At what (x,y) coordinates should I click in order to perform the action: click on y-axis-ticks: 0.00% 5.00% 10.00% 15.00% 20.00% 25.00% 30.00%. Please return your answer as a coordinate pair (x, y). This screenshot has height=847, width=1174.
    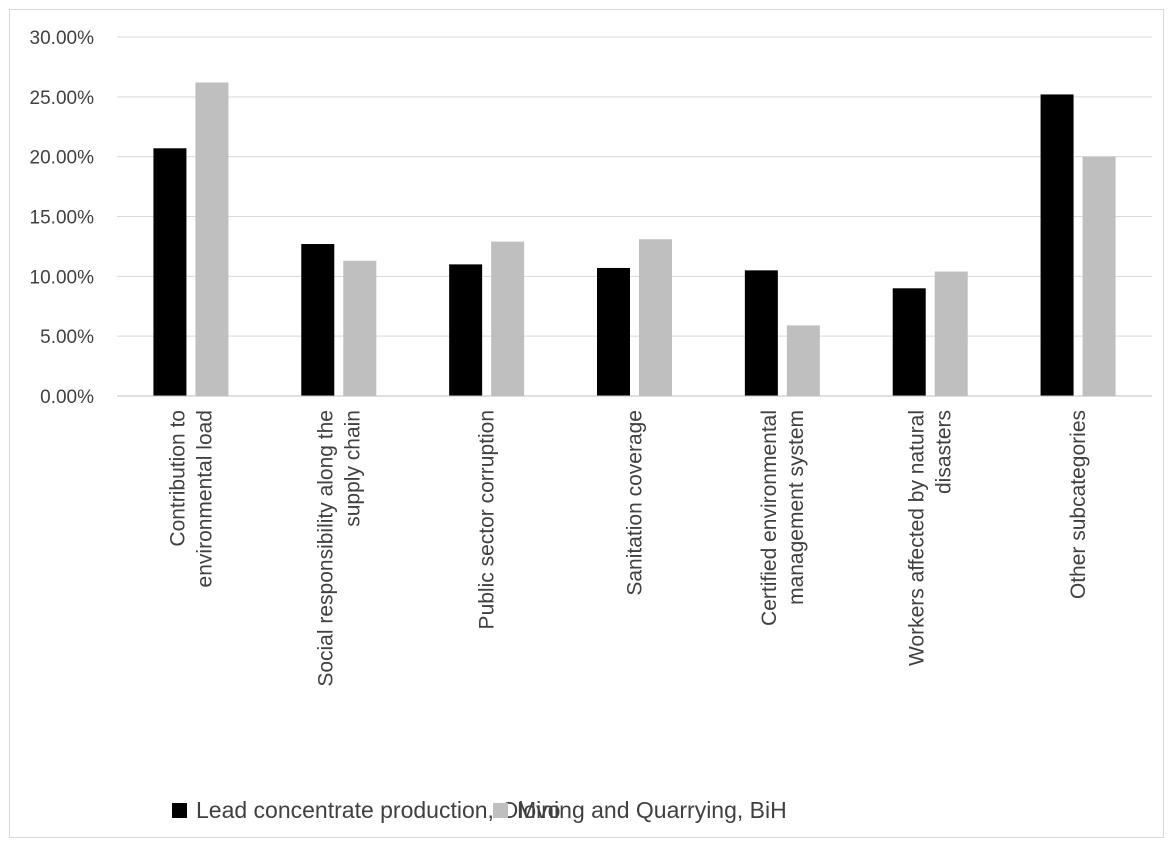
    Looking at the image, I should click on (62, 218).